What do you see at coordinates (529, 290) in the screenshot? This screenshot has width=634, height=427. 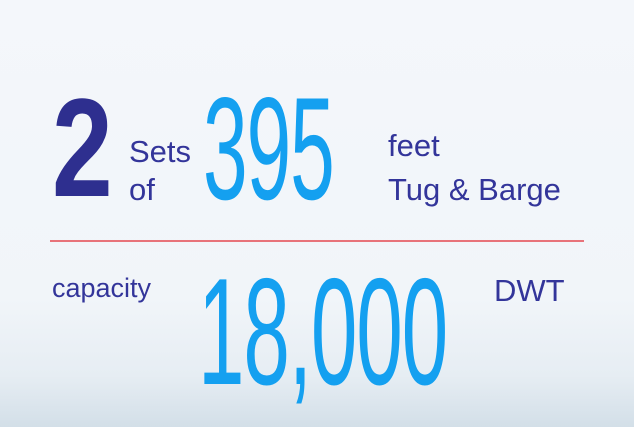 I see `capacity-unit: DWT` at bounding box center [529, 290].